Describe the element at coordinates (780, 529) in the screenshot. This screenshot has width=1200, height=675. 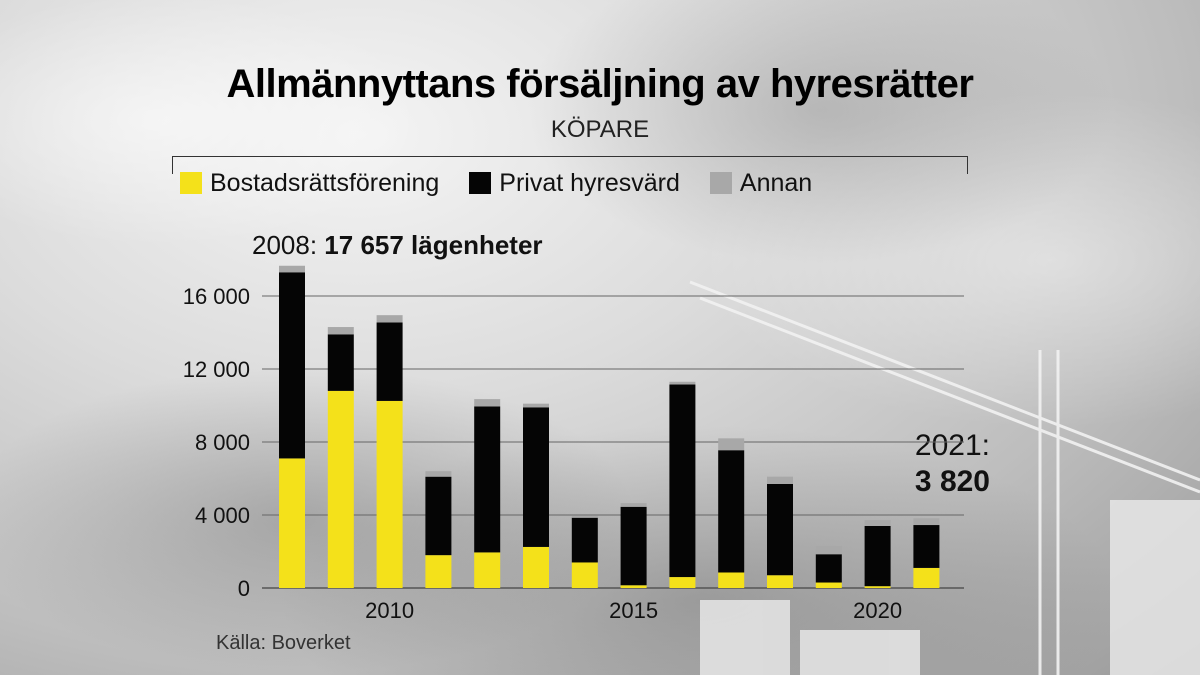
I see `bar-privat-hyresv-rd-2018` at that location.